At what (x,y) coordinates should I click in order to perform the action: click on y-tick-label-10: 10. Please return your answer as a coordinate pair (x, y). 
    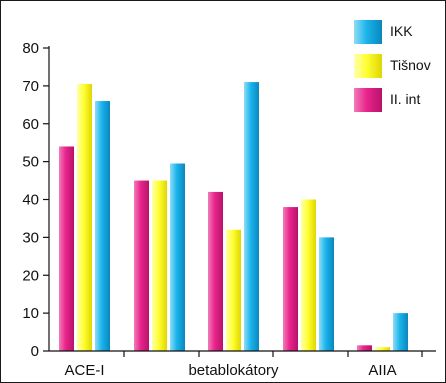
    Looking at the image, I should click on (30, 313).